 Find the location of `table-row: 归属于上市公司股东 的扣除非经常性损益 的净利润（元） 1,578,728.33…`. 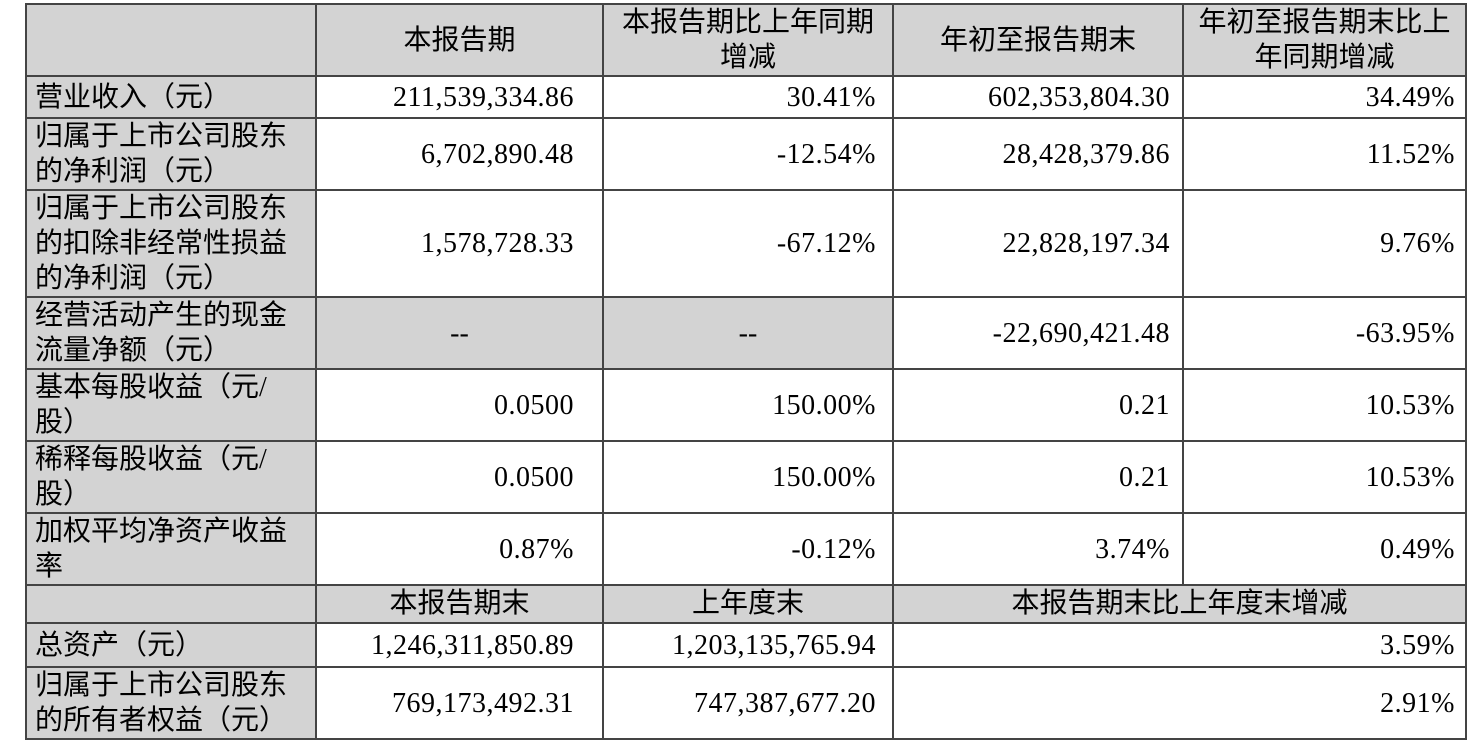

table-row: 归属于上市公司股东 的扣除非经常性损益 的净利润（元） 1,578,728.33… is located at coordinates (746, 243).